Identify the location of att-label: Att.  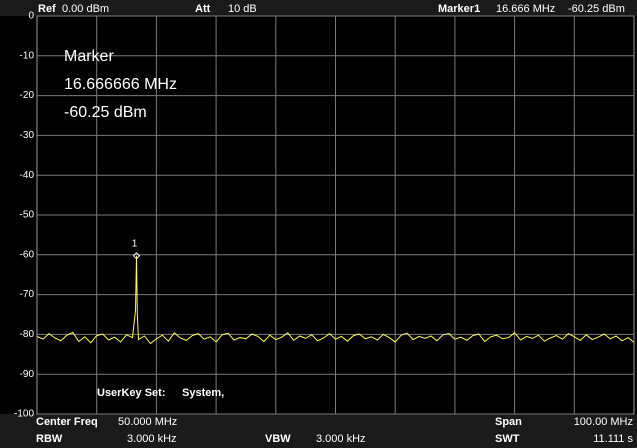
(203, 9).